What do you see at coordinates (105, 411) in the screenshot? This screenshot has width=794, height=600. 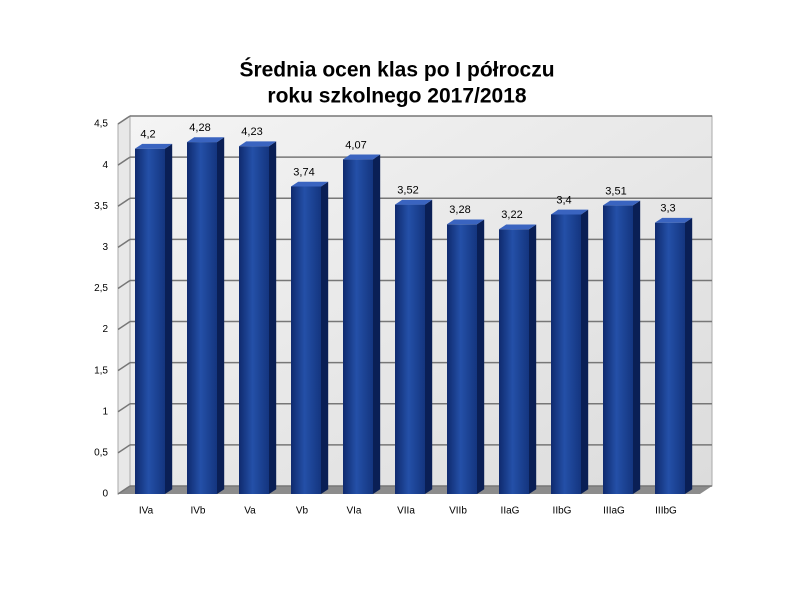 I see `y-tick-label: 1` at bounding box center [105, 411].